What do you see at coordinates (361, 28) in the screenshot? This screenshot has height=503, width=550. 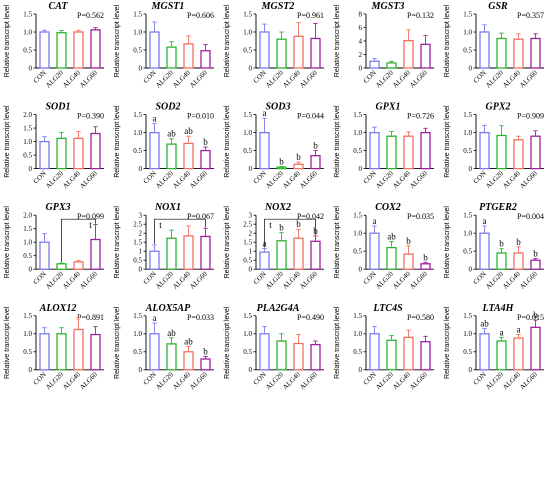 I see `y-tick-label: 6` at bounding box center [361, 28].